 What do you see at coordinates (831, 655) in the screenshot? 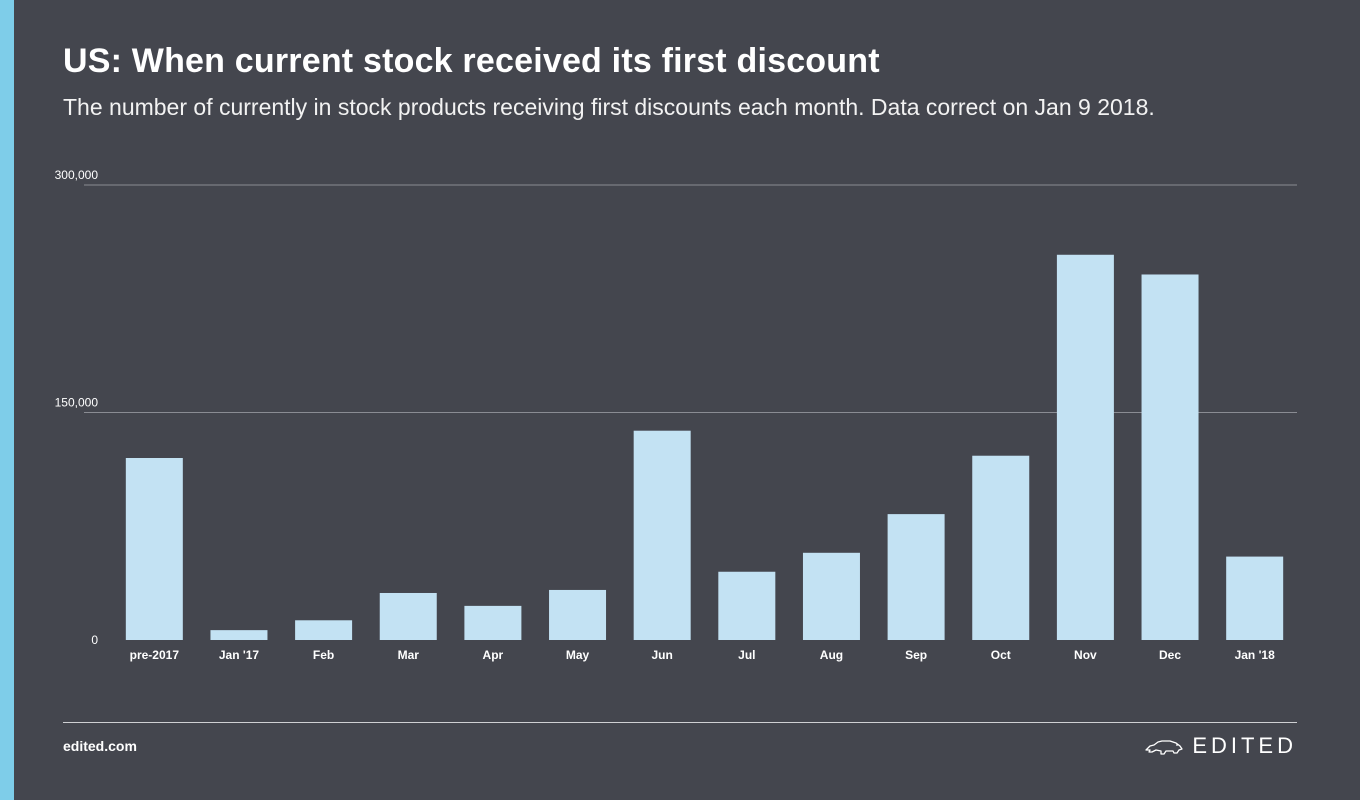
I see `x-tick-label: Aug` at bounding box center [831, 655].